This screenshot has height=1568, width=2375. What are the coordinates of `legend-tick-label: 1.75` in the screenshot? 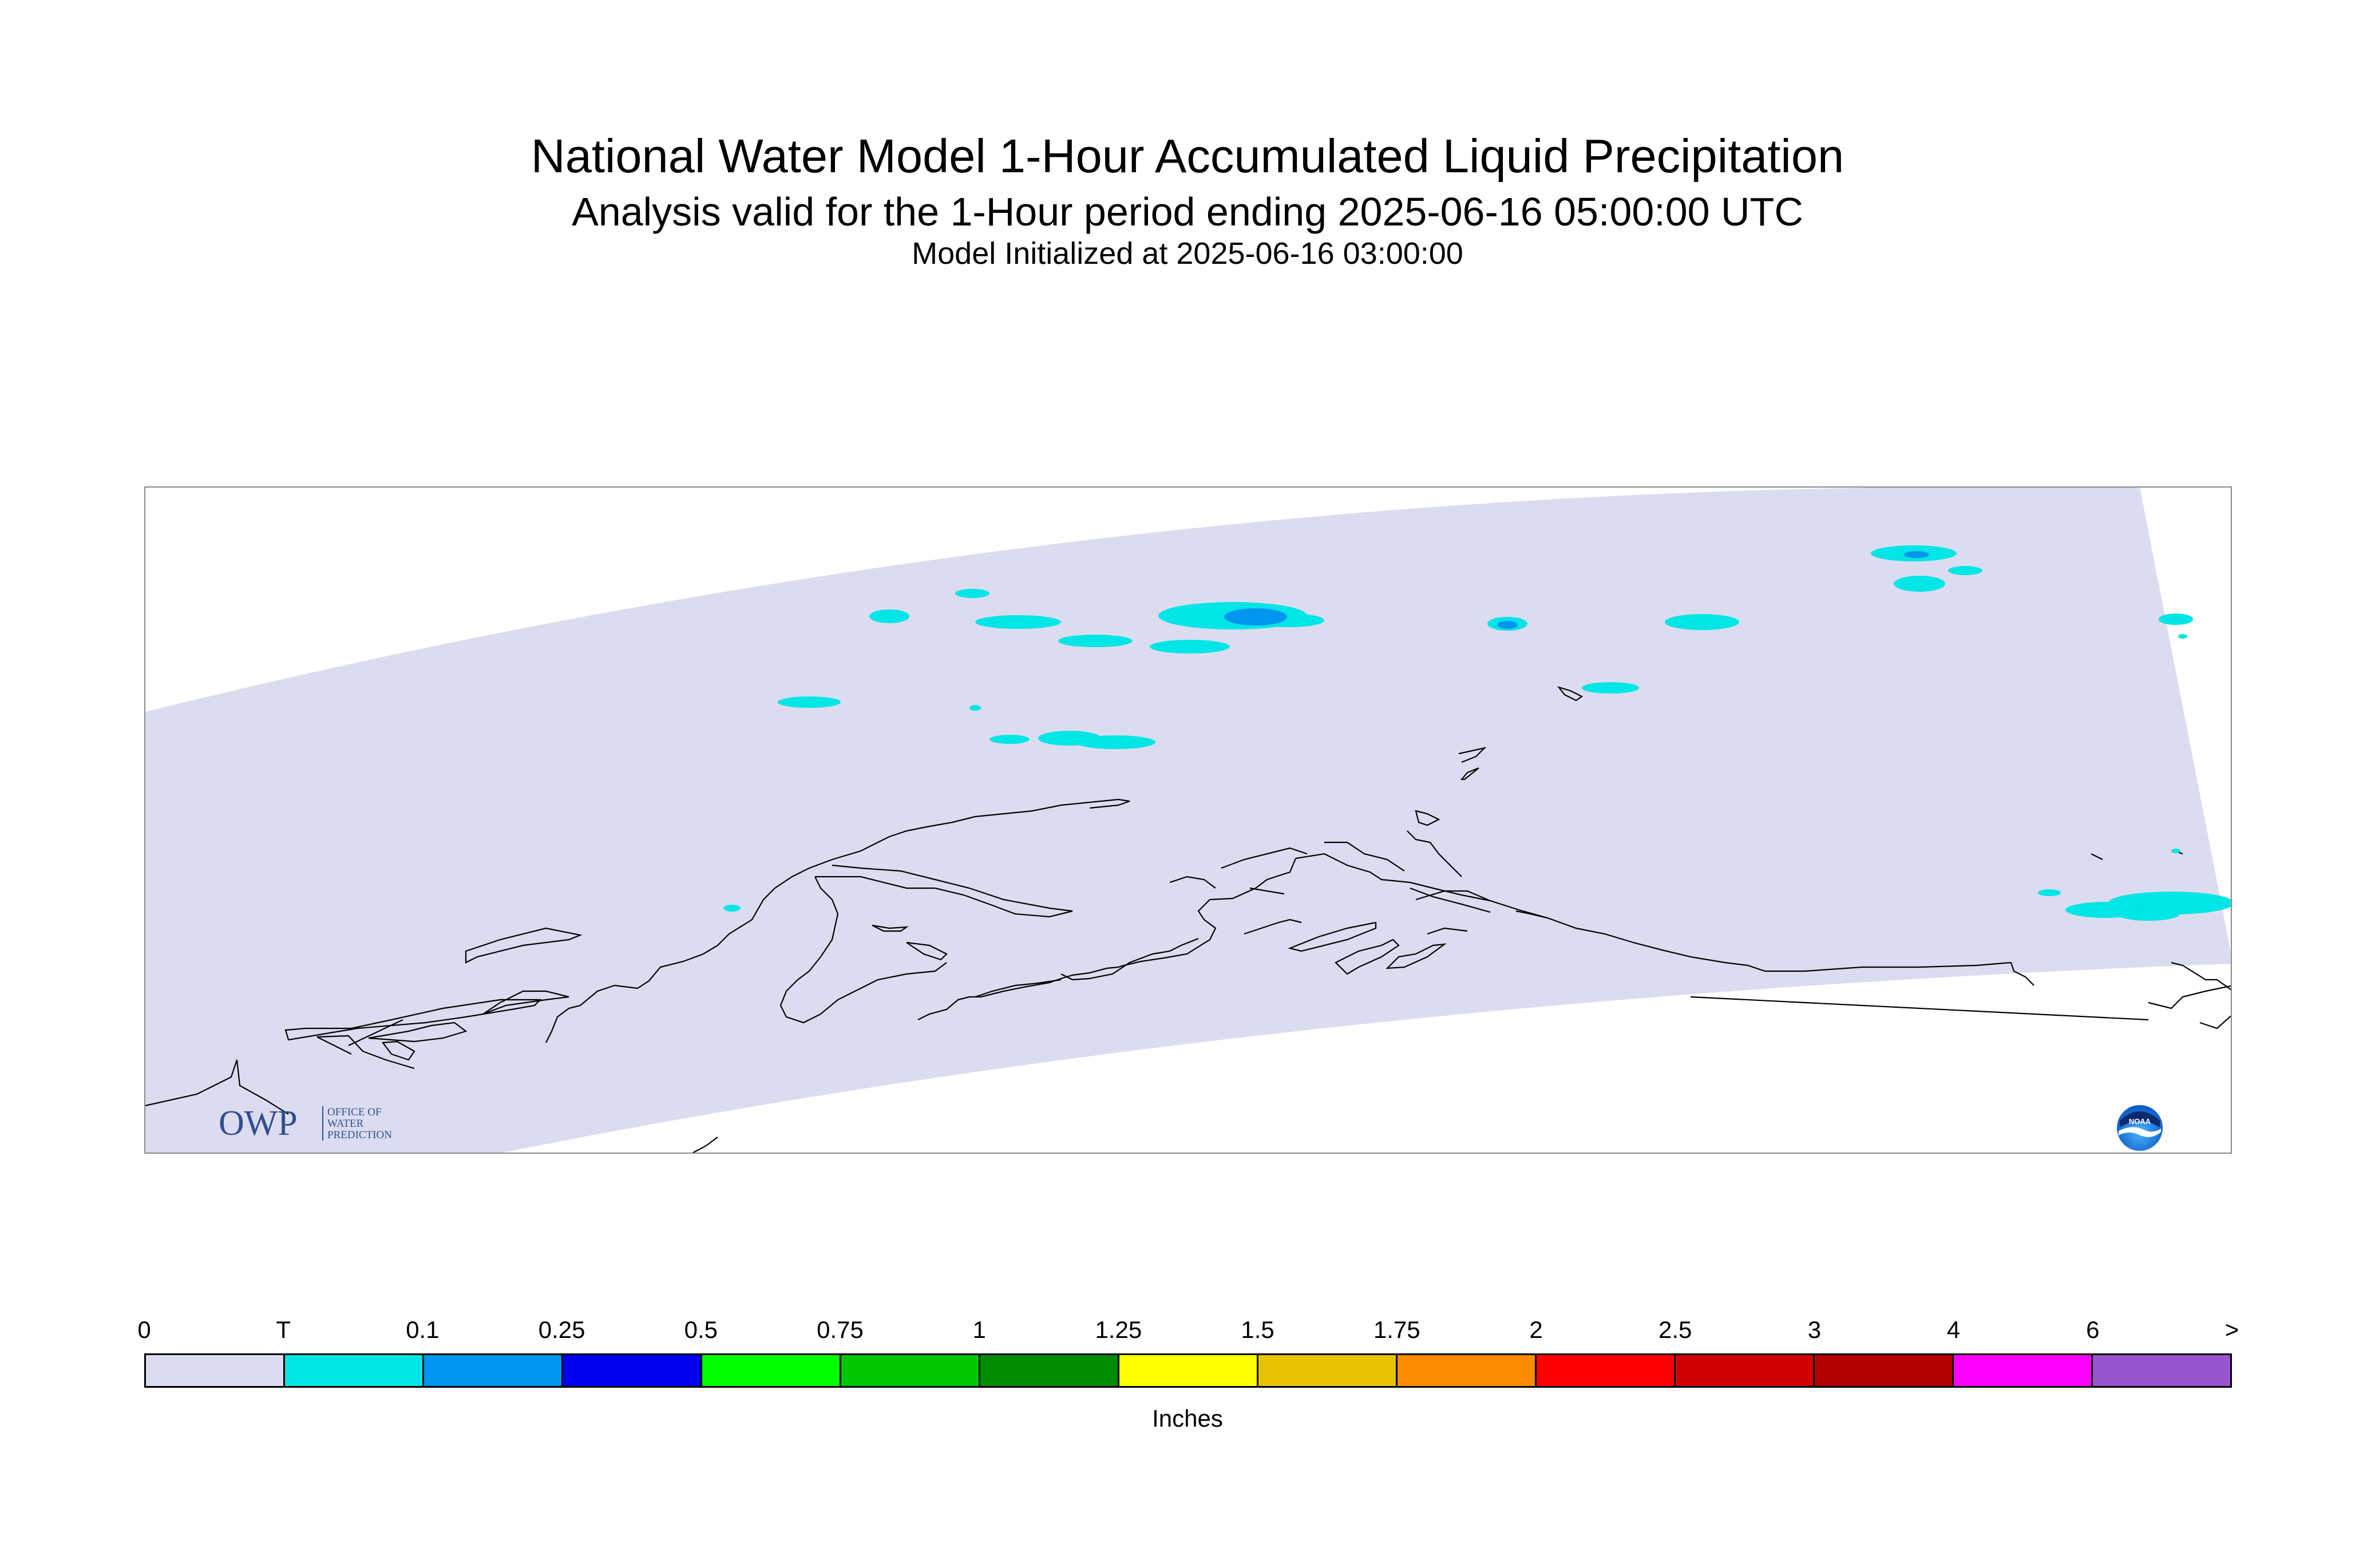 It's located at (1397, 1329).